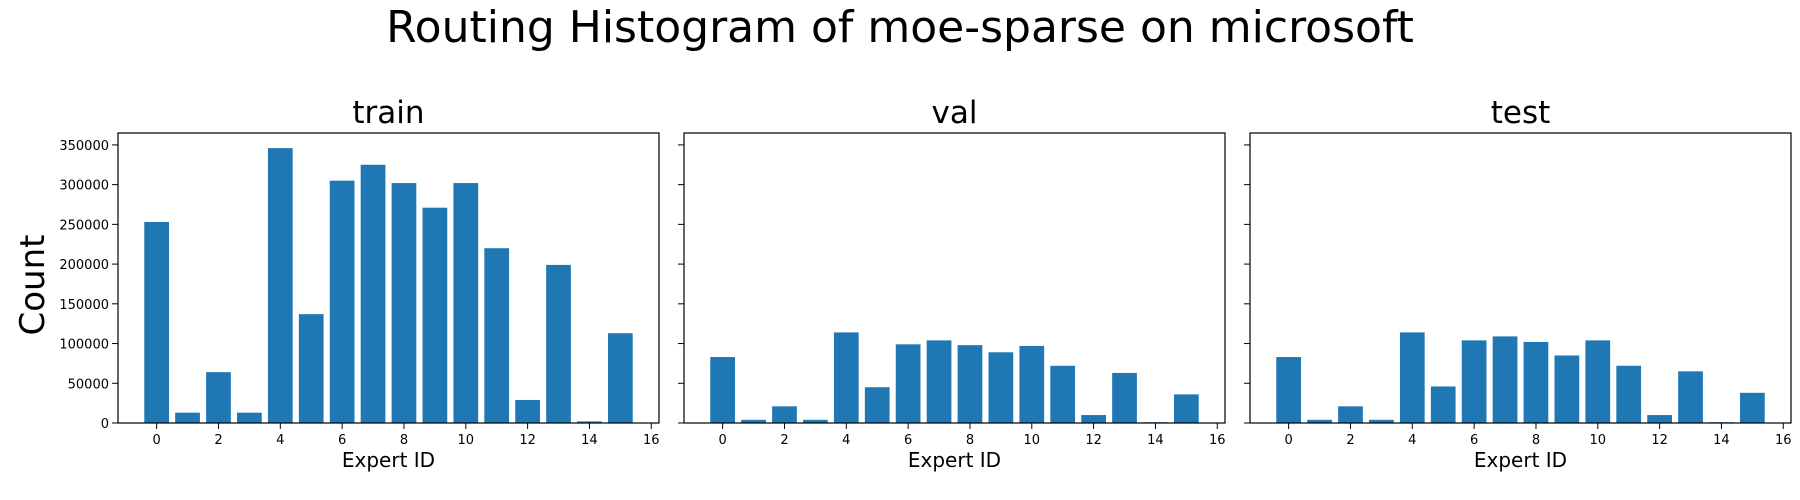 The width and height of the screenshot is (1800, 500). What do you see at coordinates (1521, 113) in the screenshot?
I see `subplot-title: test` at bounding box center [1521, 113].